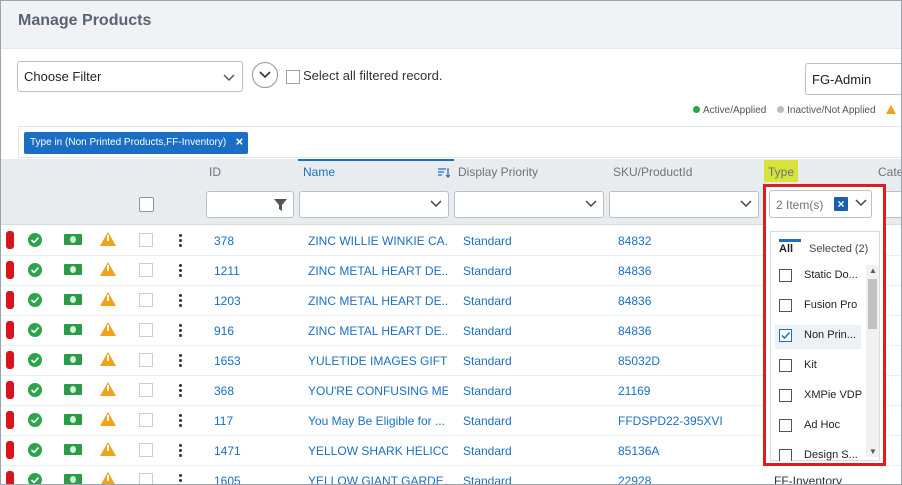 The height and width of the screenshot is (485, 902). I want to click on sort-desc-icon, so click(444, 173).